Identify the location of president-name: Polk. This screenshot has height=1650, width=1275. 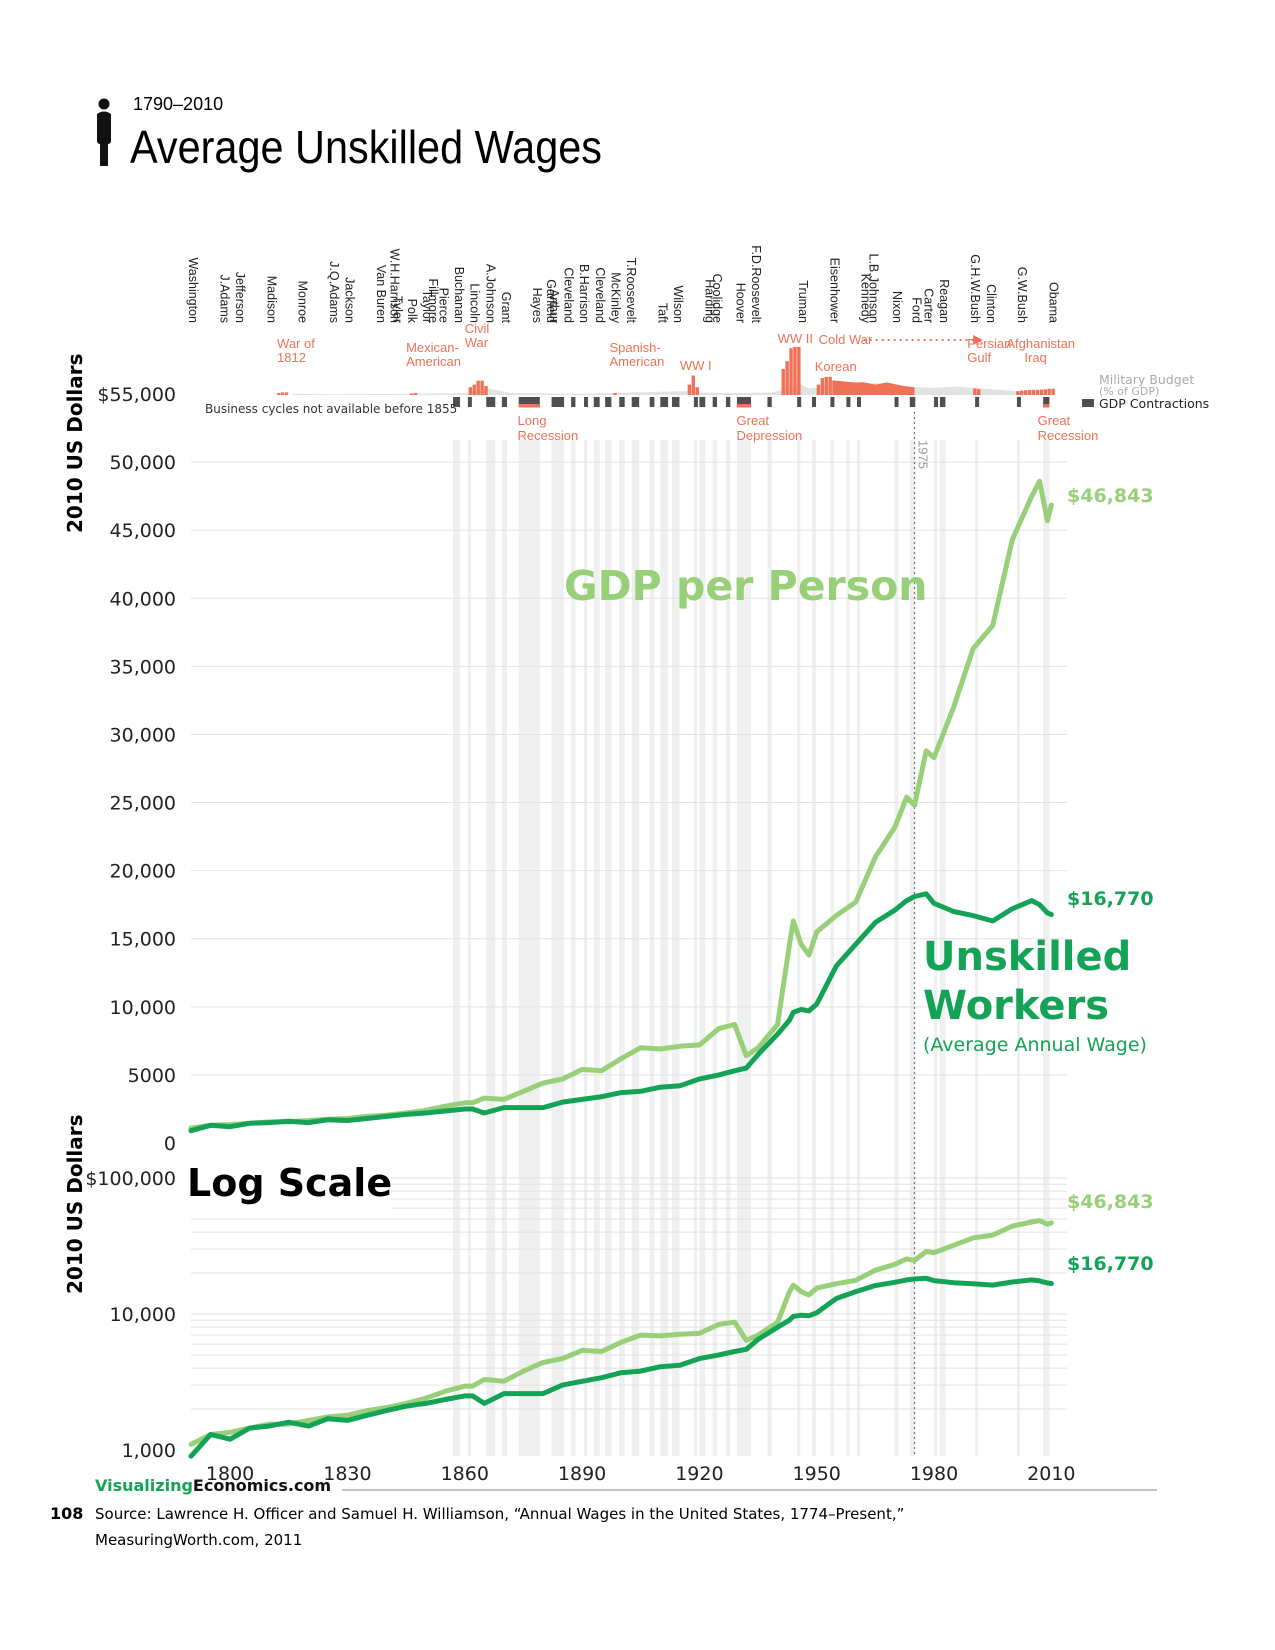
(412, 311).